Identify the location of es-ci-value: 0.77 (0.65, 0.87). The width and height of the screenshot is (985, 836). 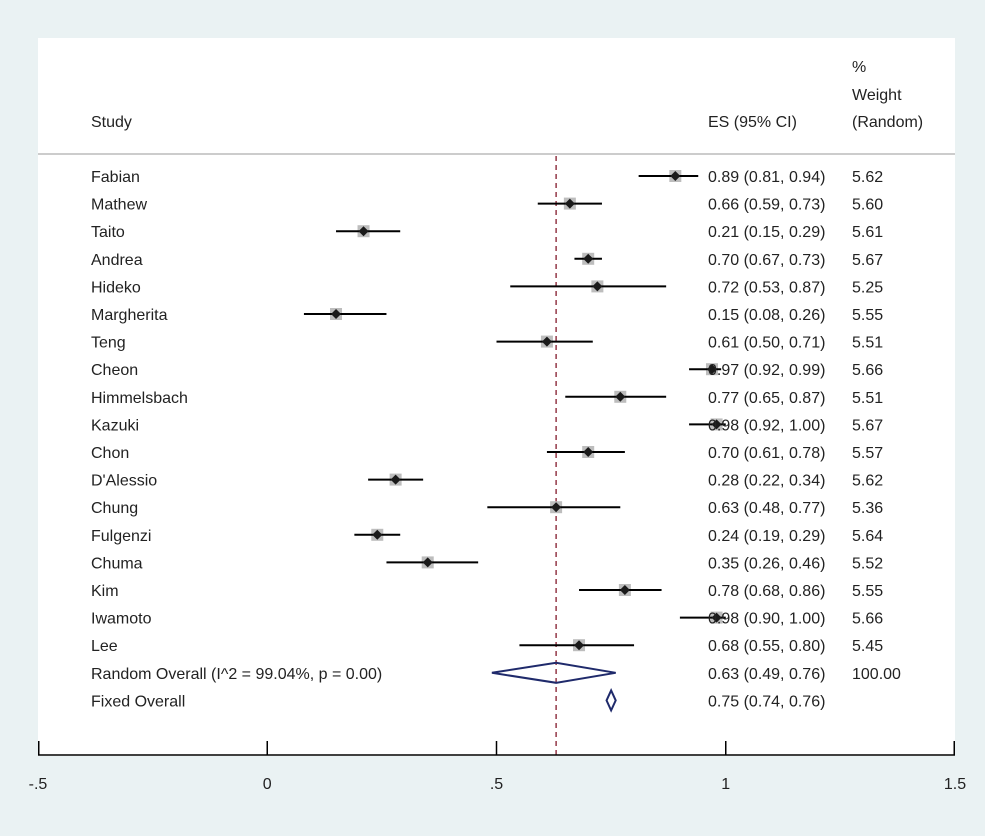
(766, 398).